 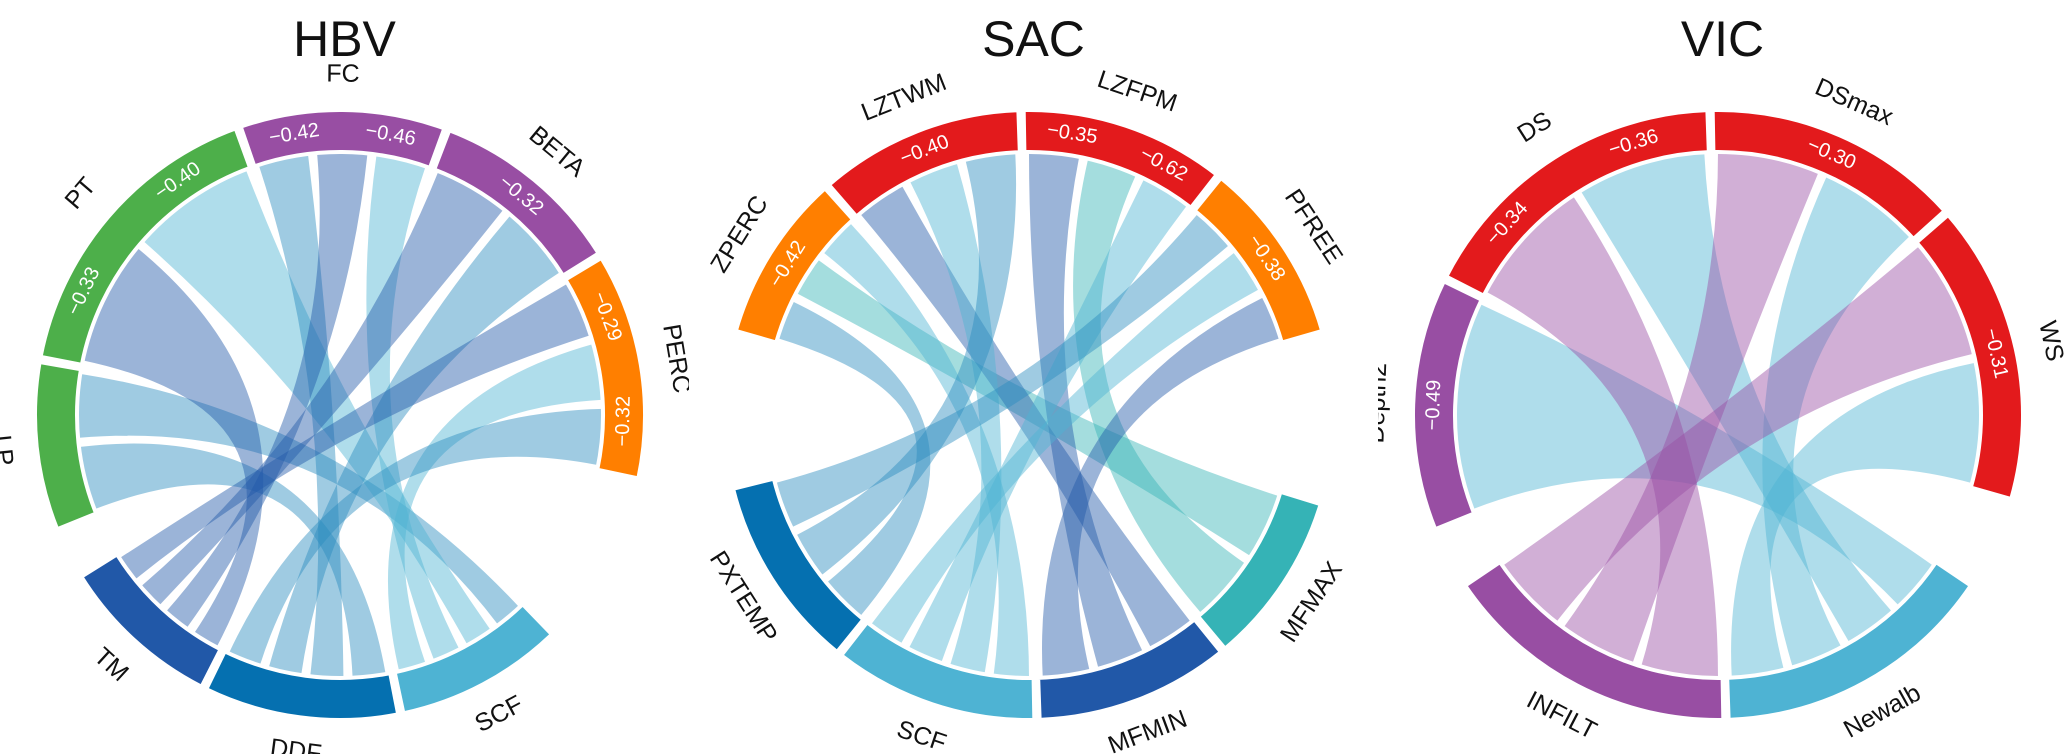 I want to click on segment-lzfpm: LZFPM−0.35−0.62, so click(x=1120, y=138).